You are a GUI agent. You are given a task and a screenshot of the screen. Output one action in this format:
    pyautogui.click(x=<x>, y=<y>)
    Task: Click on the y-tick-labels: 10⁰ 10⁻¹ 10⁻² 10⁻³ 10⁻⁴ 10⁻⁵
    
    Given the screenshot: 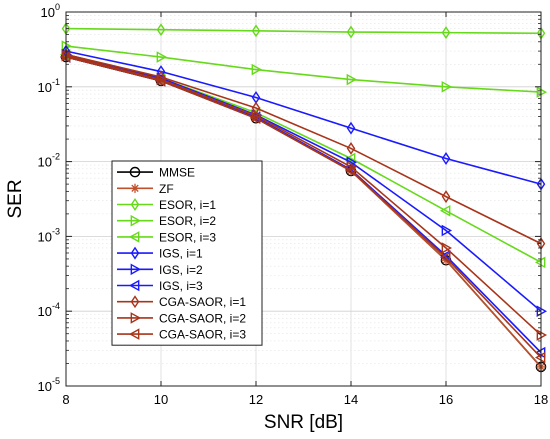 What is the action you would take?
    pyautogui.click(x=49, y=198)
    